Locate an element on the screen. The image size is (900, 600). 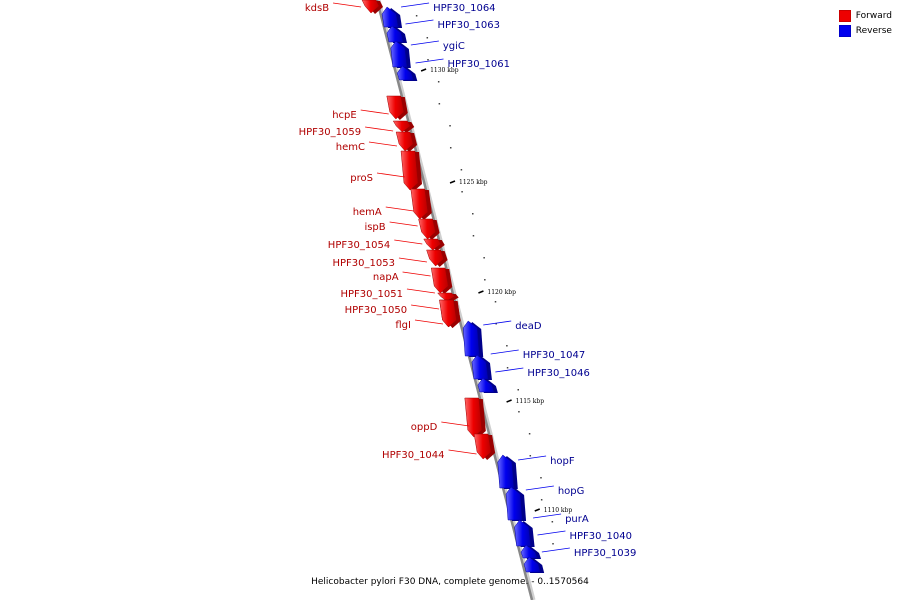
gene-label-purA: purA is located at coordinates (577, 519).